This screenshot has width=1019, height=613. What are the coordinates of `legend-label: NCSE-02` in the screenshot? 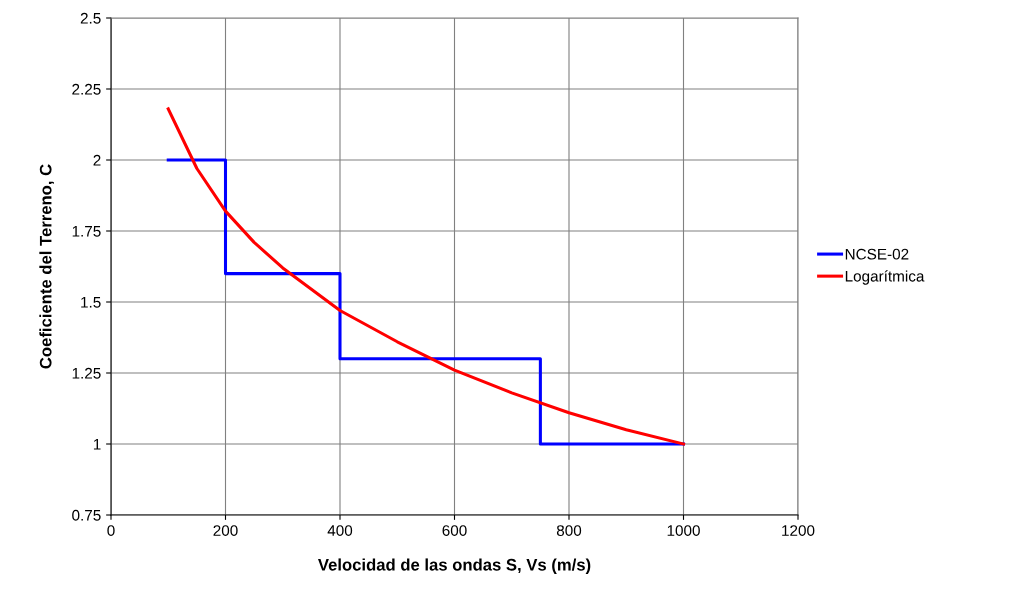 It's located at (877, 254).